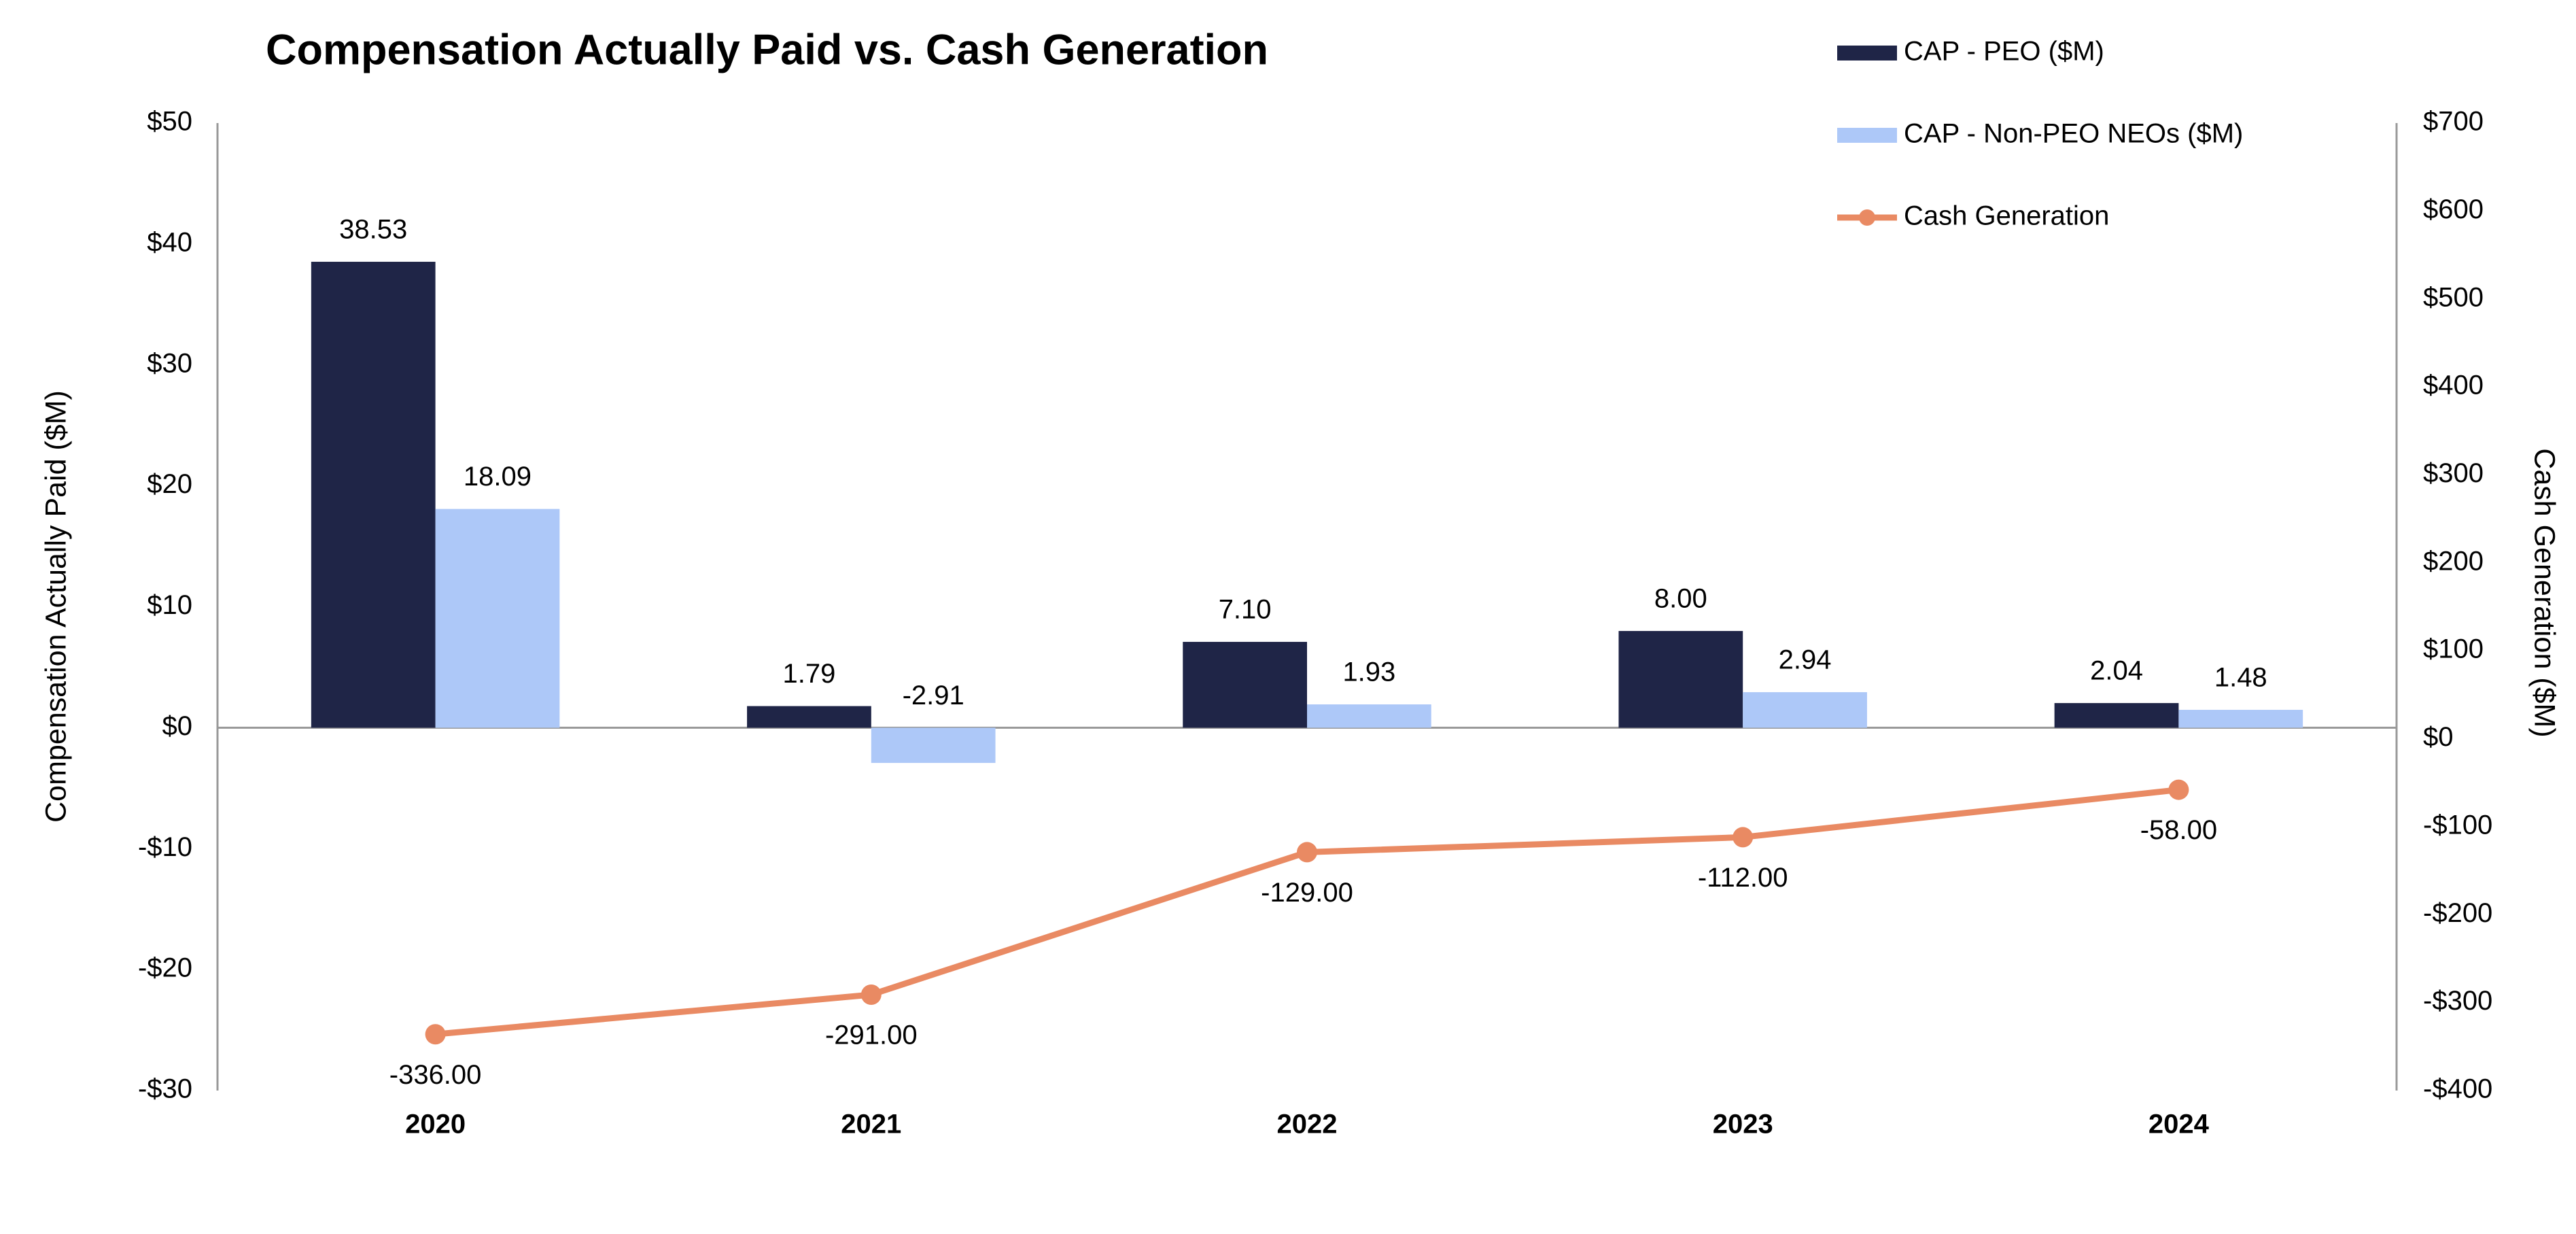 The width and height of the screenshot is (2576, 1234). What do you see at coordinates (1307, 893) in the screenshot?
I see `line-value-label: -129.00` at bounding box center [1307, 893].